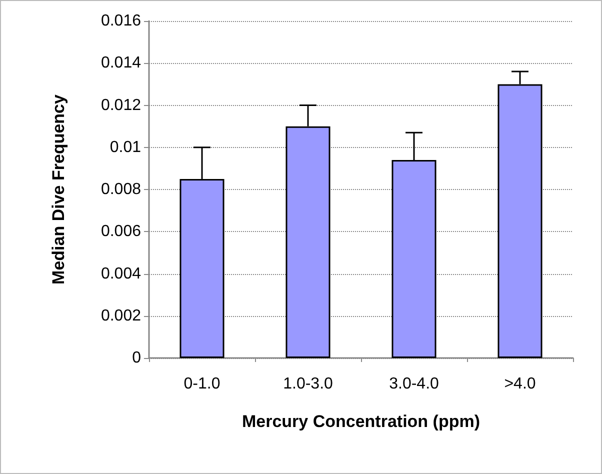 The width and height of the screenshot is (602, 474). Describe the element at coordinates (520, 384) in the screenshot. I see `x-tick-label: >4.0` at that location.